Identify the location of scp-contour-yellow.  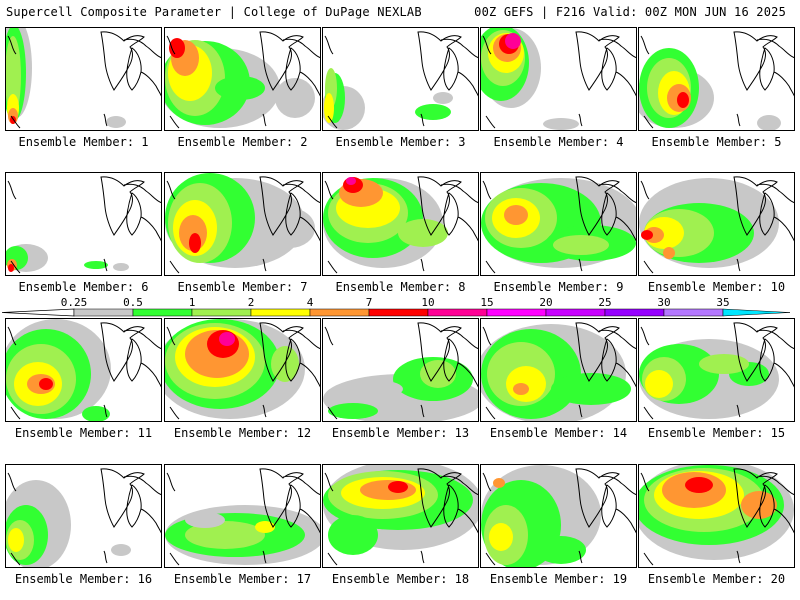
(16, 540).